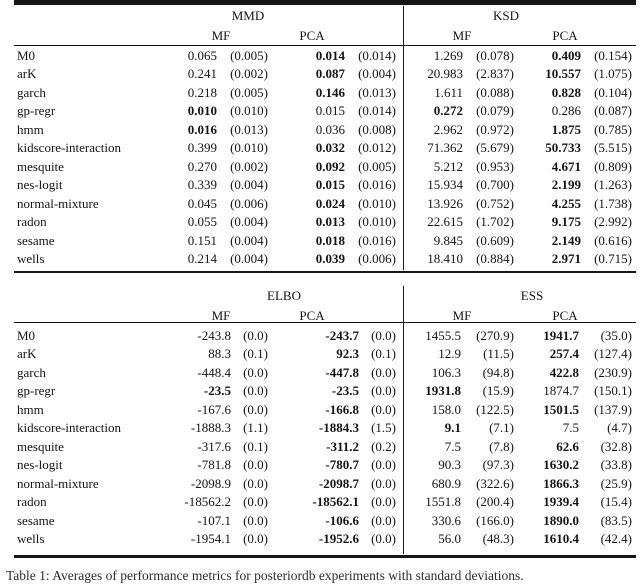  What do you see at coordinates (202, 258) in the screenshot?
I see `metric-mean: 0.214` at bounding box center [202, 258].